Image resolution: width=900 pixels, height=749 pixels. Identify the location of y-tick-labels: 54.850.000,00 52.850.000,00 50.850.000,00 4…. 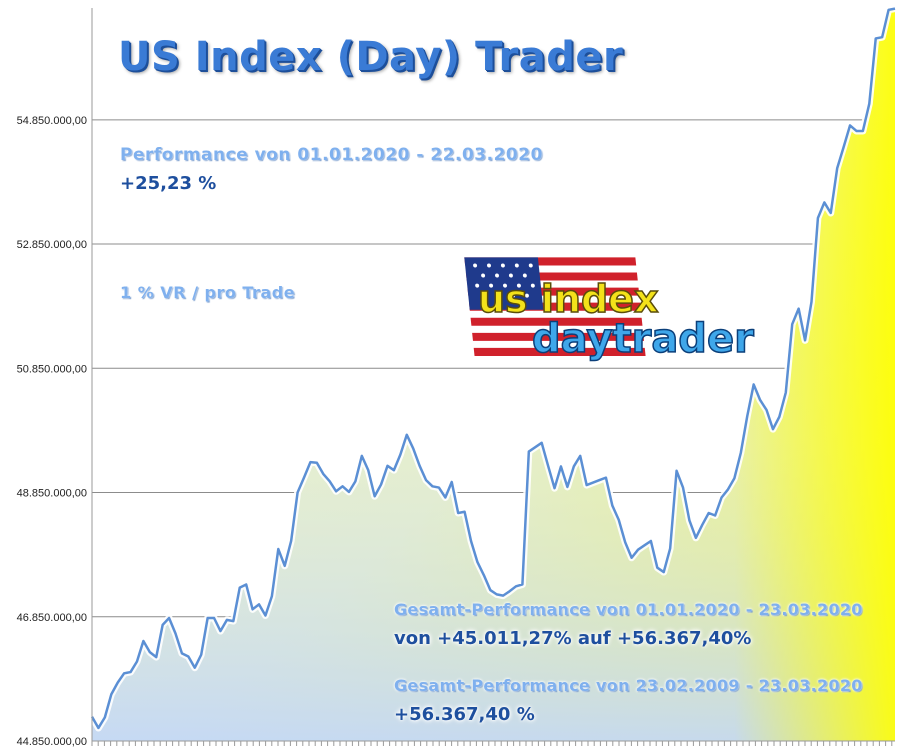
(52, 431).